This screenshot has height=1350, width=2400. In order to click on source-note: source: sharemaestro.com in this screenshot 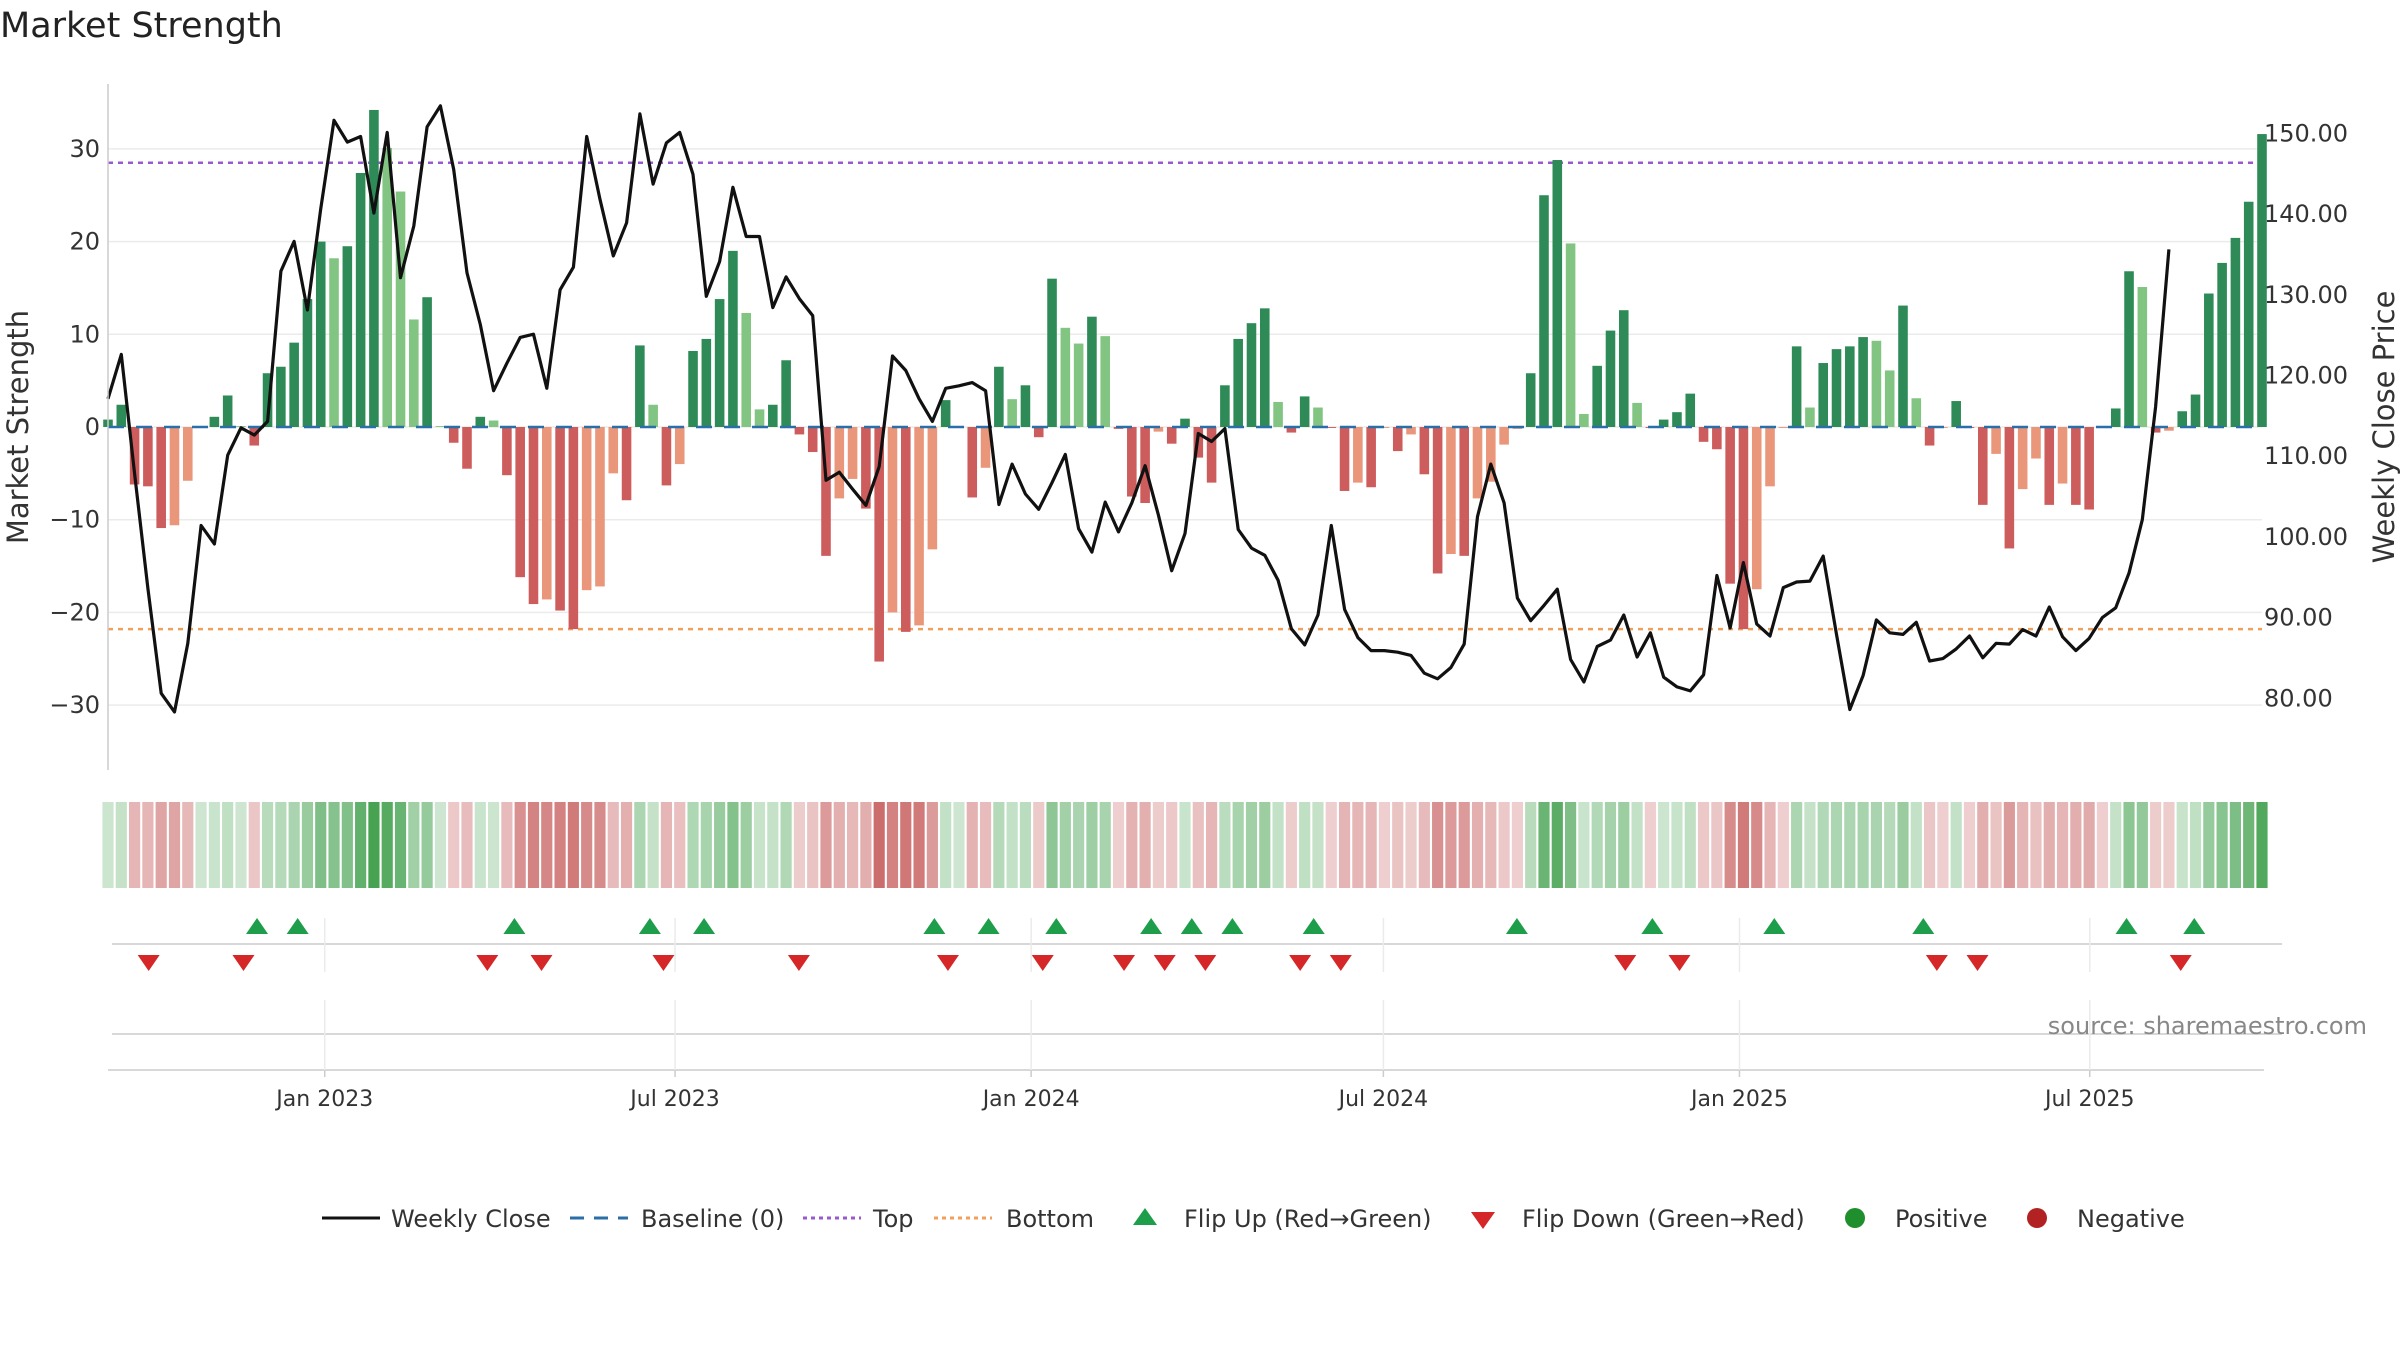, I will do `click(2207, 1026)`.